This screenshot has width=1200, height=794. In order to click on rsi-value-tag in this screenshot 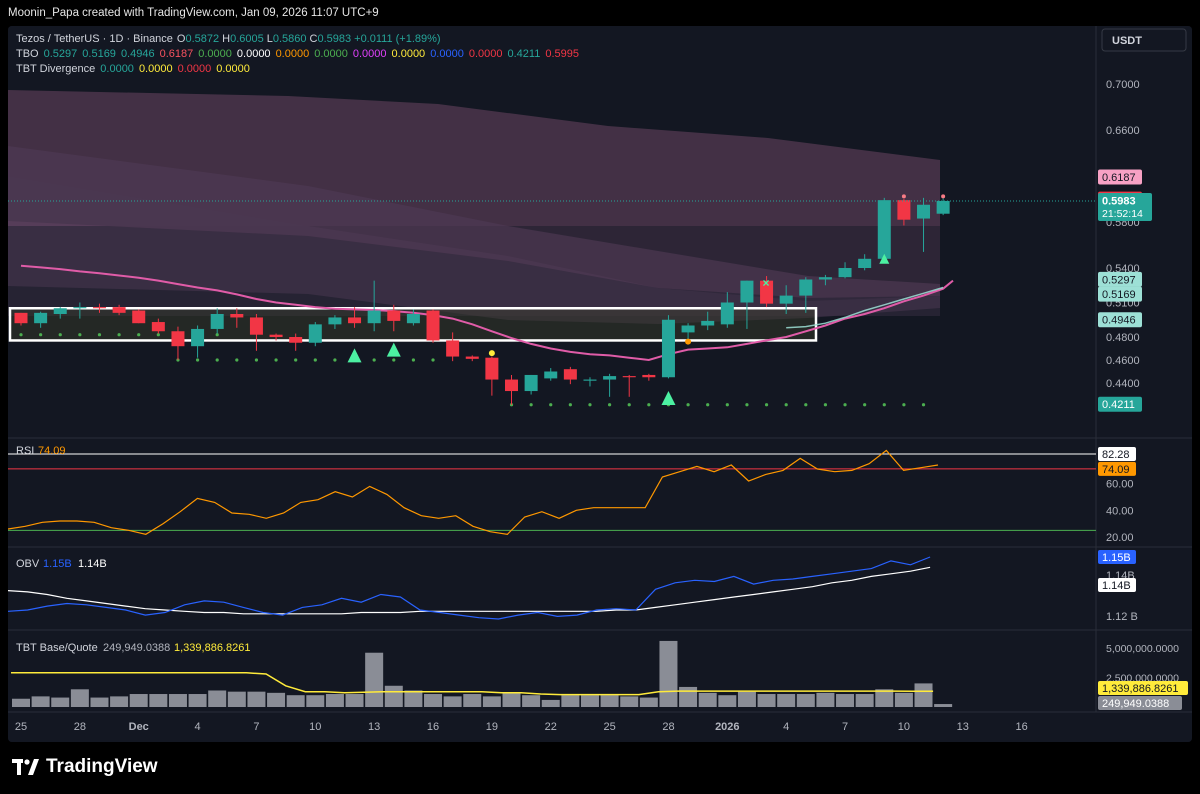, I will do `click(1117, 468)`.